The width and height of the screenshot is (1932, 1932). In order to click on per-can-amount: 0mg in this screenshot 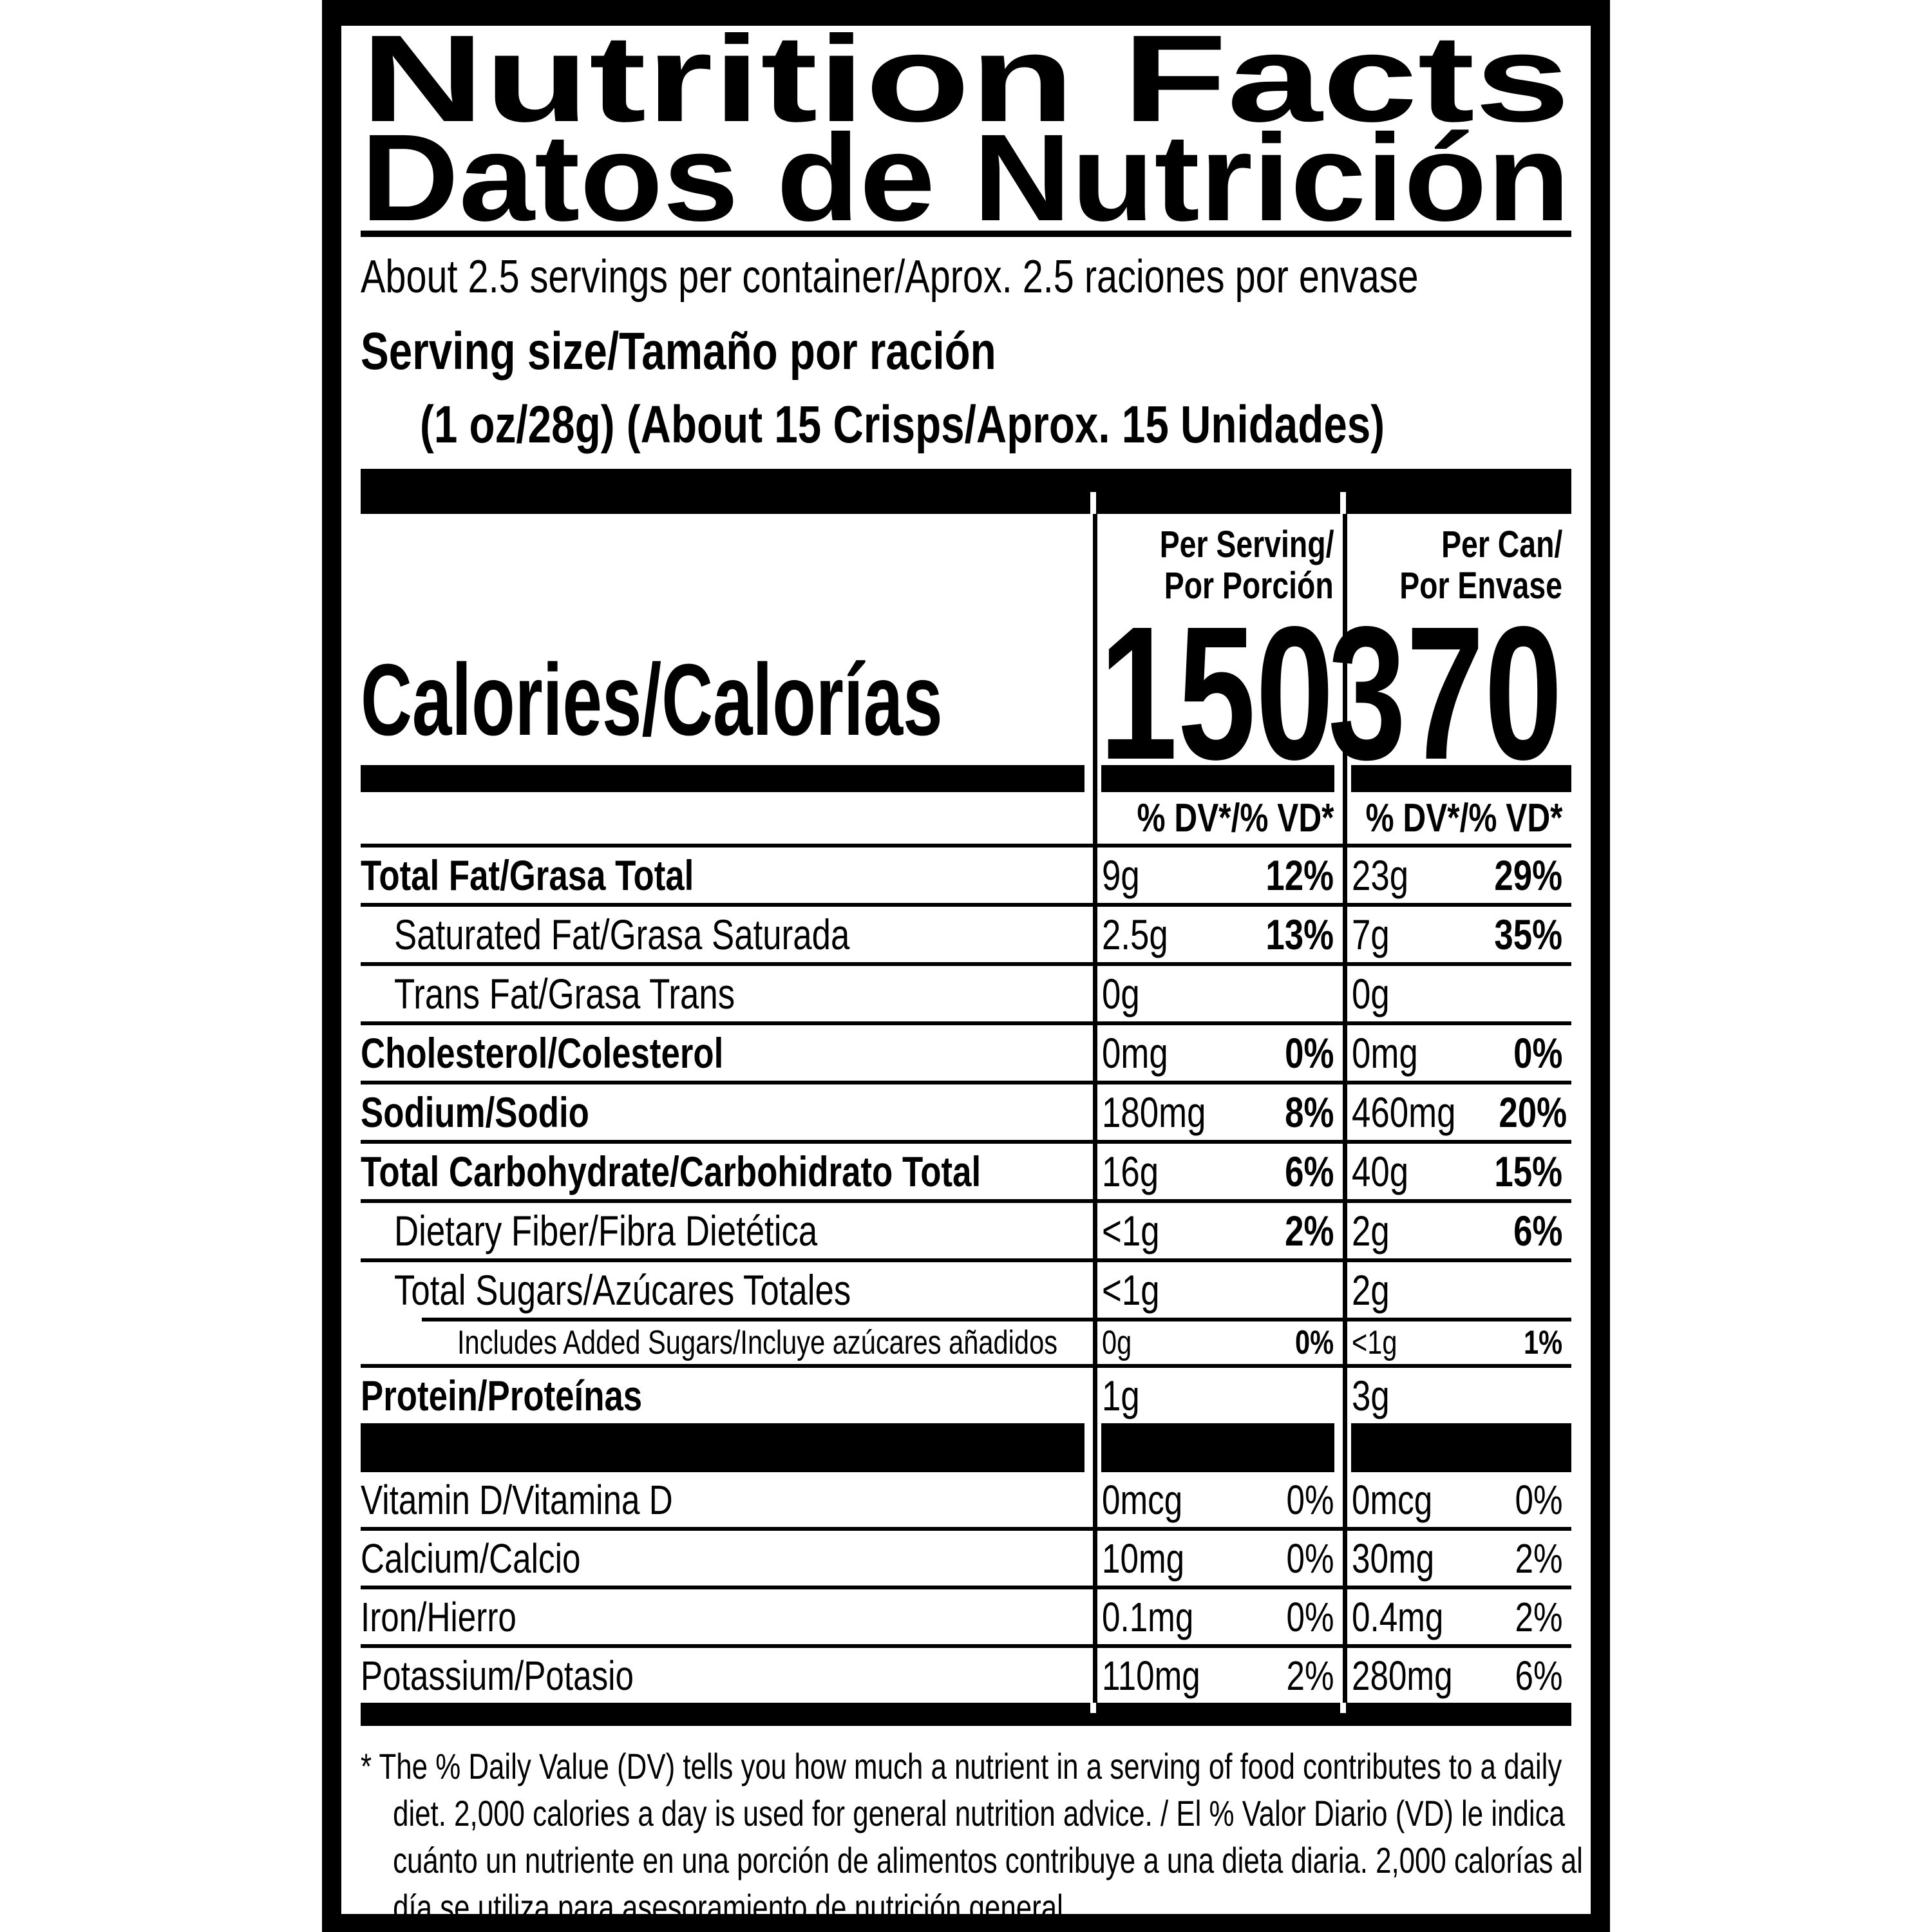, I will do `click(1385, 1053)`.